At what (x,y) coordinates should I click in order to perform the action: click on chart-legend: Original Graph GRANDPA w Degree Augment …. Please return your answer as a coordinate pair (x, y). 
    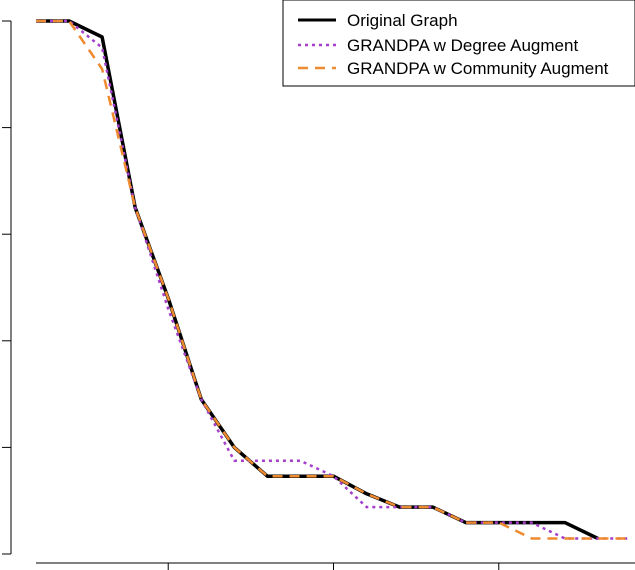
    Looking at the image, I should click on (458, 43).